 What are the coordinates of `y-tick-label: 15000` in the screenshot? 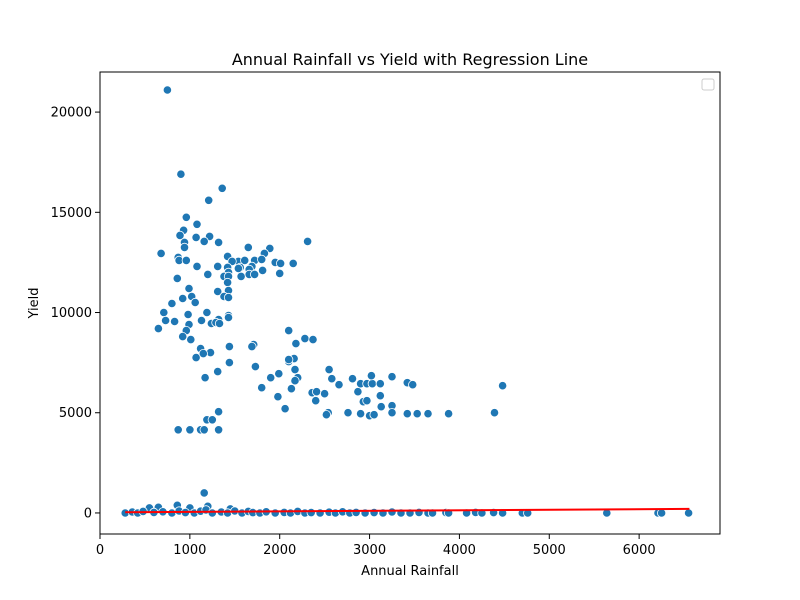 It's located at (71, 213).